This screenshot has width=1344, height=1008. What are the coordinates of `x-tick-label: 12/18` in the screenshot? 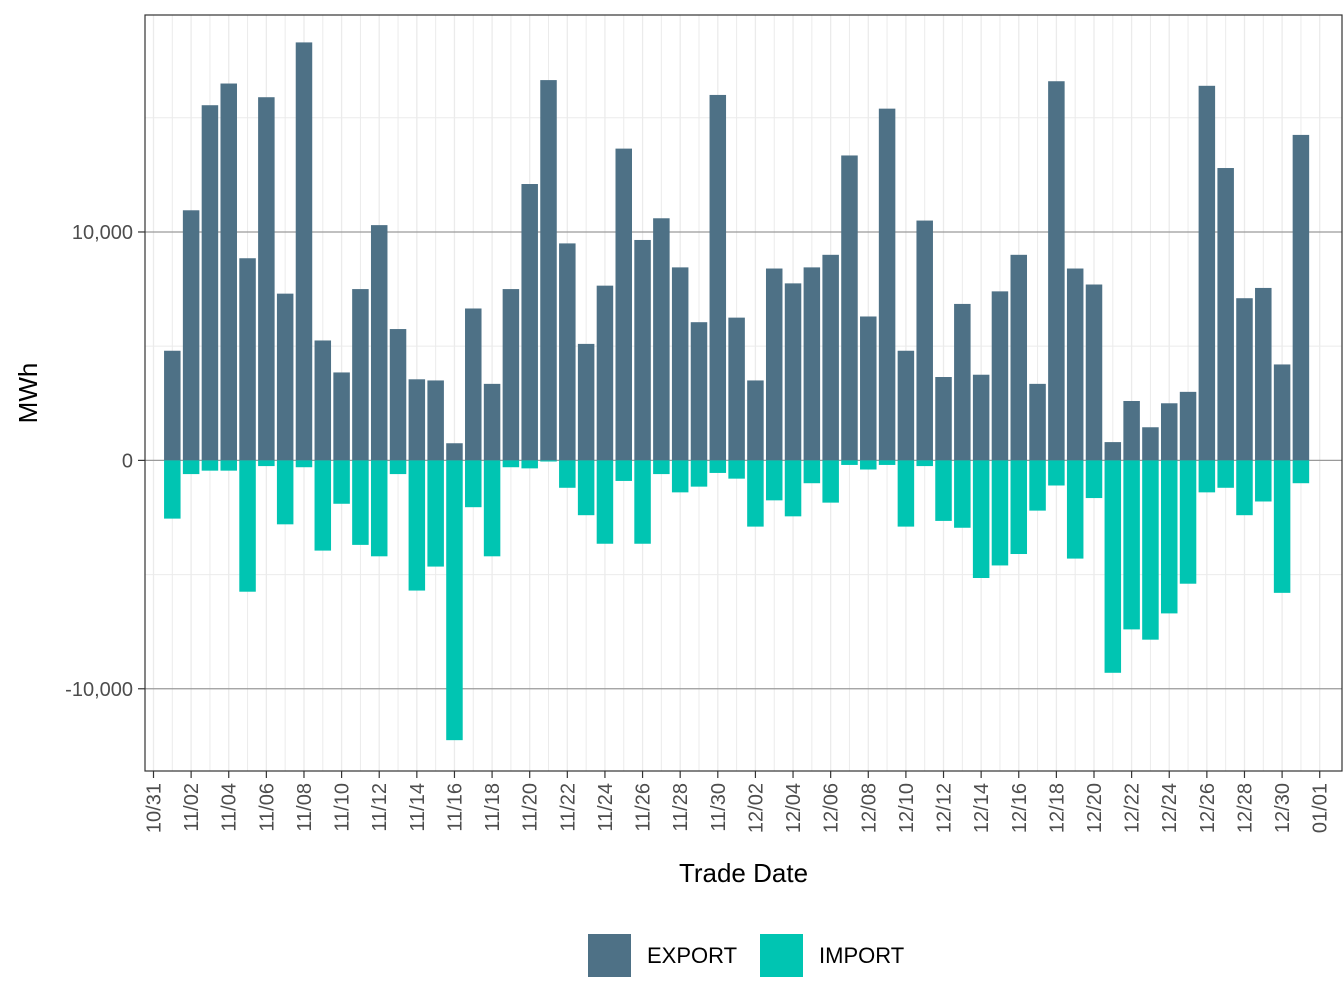 It's located at (1057, 808).